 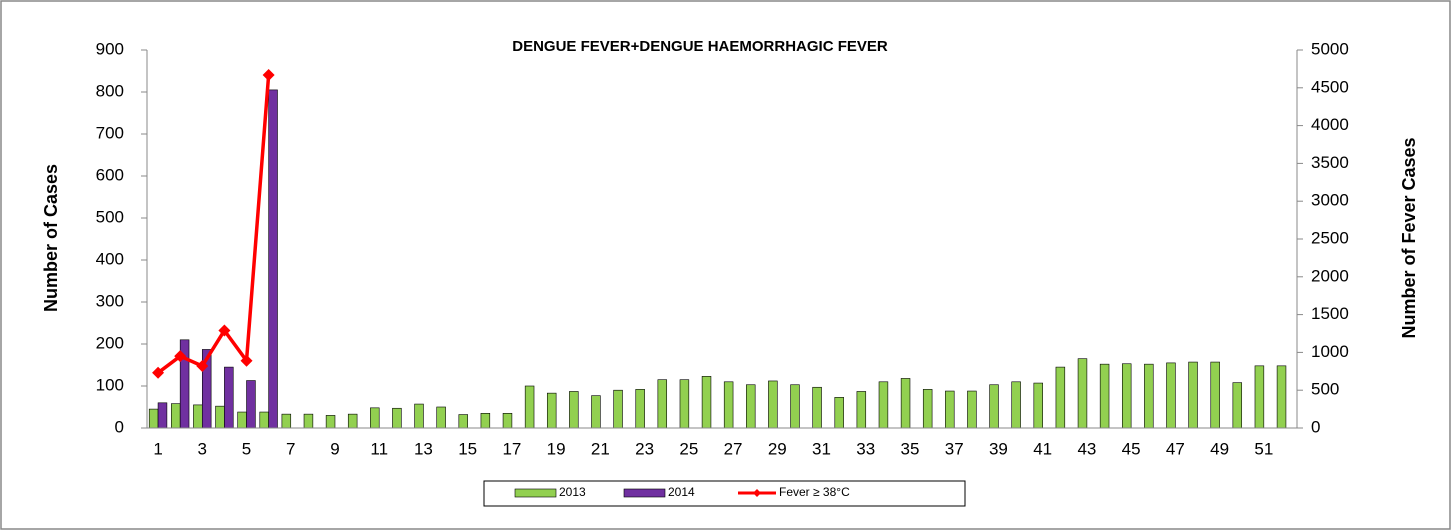 What do you see at coordinates (379, 448) in the screenshot?
I see `x-tick-label: 11` at bounding box center [379, 448].